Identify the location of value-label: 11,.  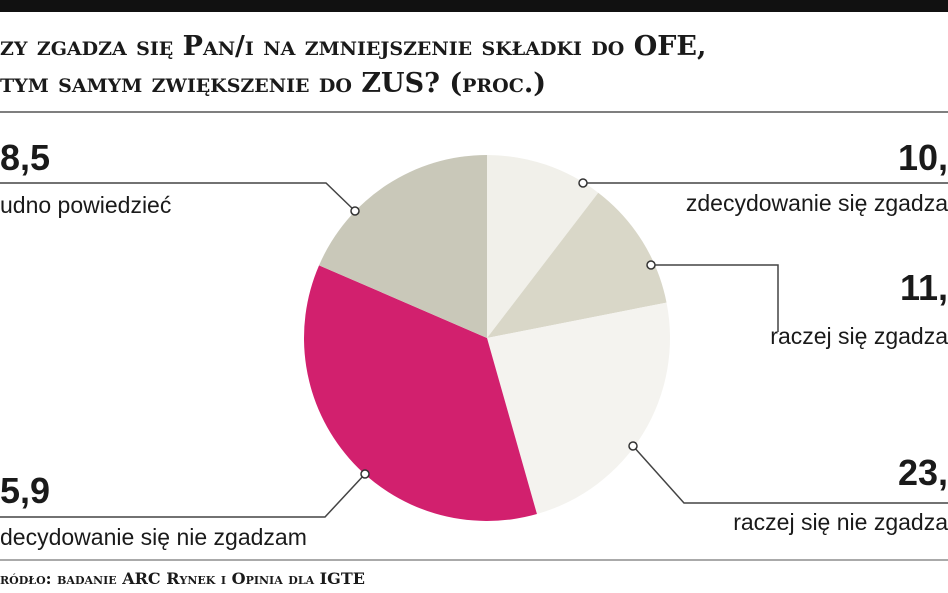
(924, 287).